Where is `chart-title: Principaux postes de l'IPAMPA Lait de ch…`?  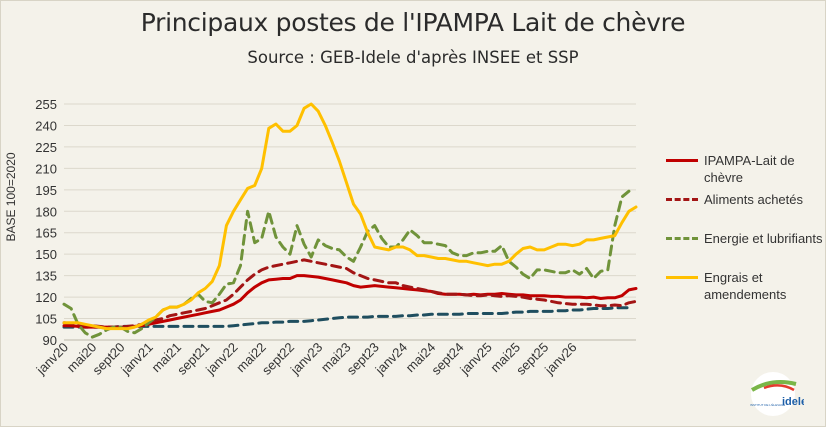
chart-title: Principaux postes de l'IPAMPA Lait de ch… is located at coordinates (413, 22).